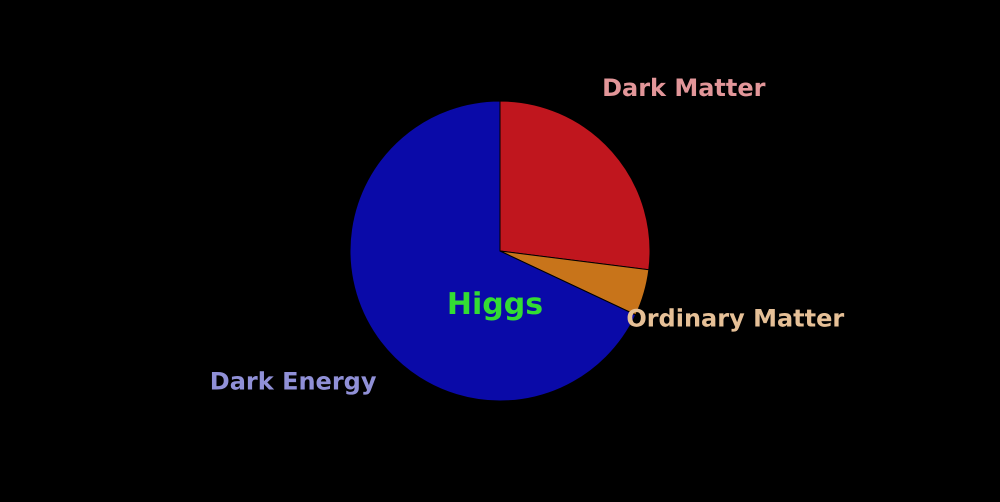  What do you see at coordinates (495, 304) in the screenshot?
I see `text: Higgs` at bounding box center [495, 304].